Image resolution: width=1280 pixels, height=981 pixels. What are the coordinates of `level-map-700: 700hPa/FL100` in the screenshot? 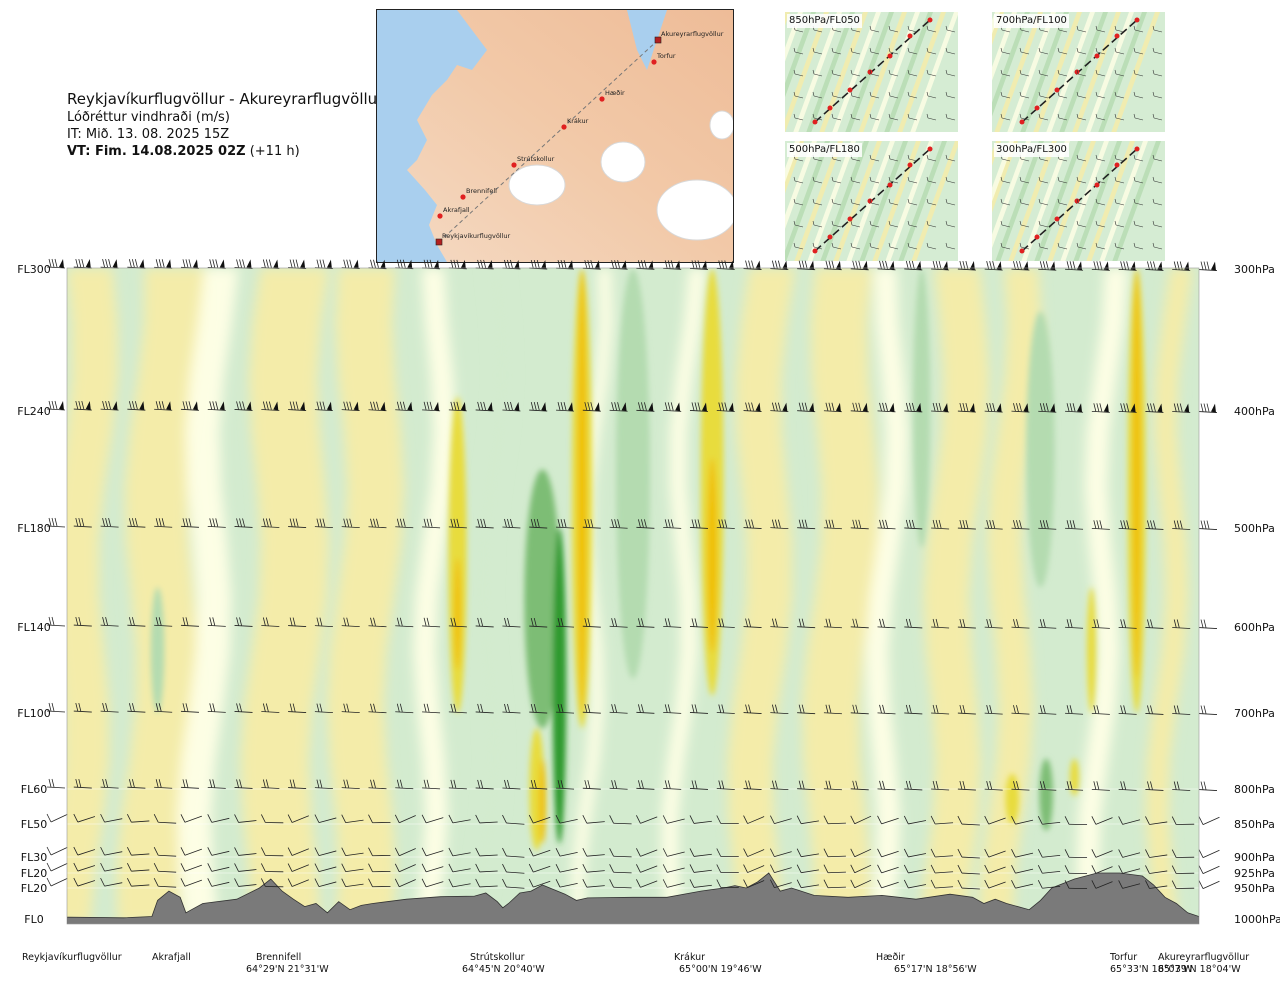 It's located at (1078, 72).